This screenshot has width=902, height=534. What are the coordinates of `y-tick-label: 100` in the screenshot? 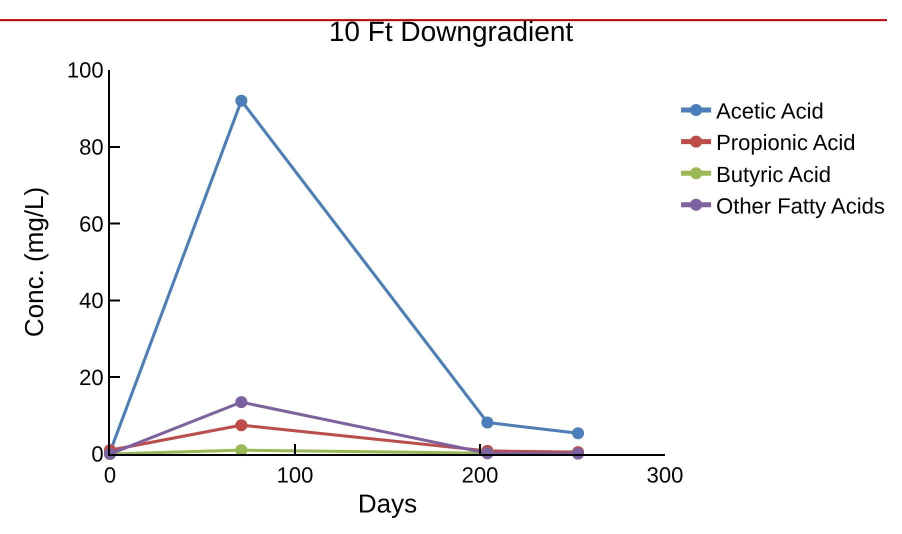 It's located at (85, 70).